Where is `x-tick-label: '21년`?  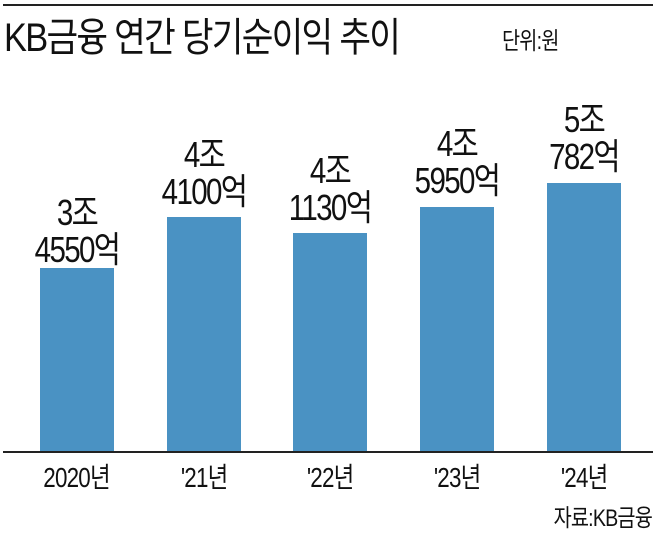 x-tick-label: '21년 is located at coordinates (204, 477).